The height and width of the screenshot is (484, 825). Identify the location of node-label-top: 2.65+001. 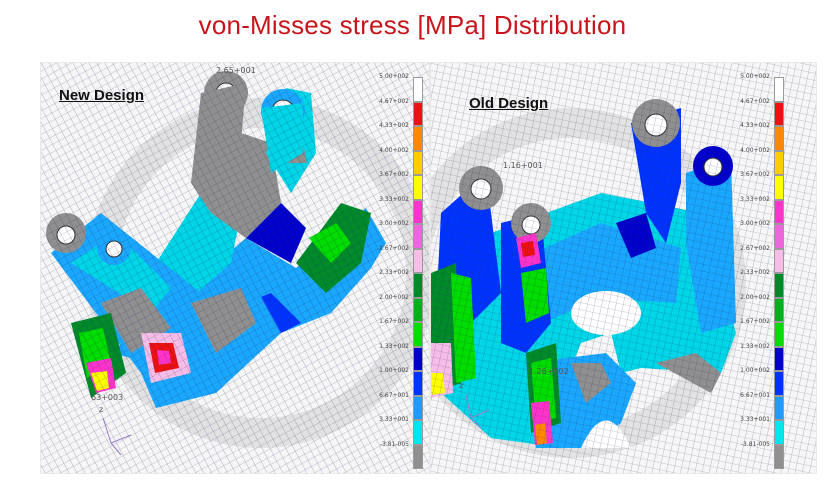
(236, 70).